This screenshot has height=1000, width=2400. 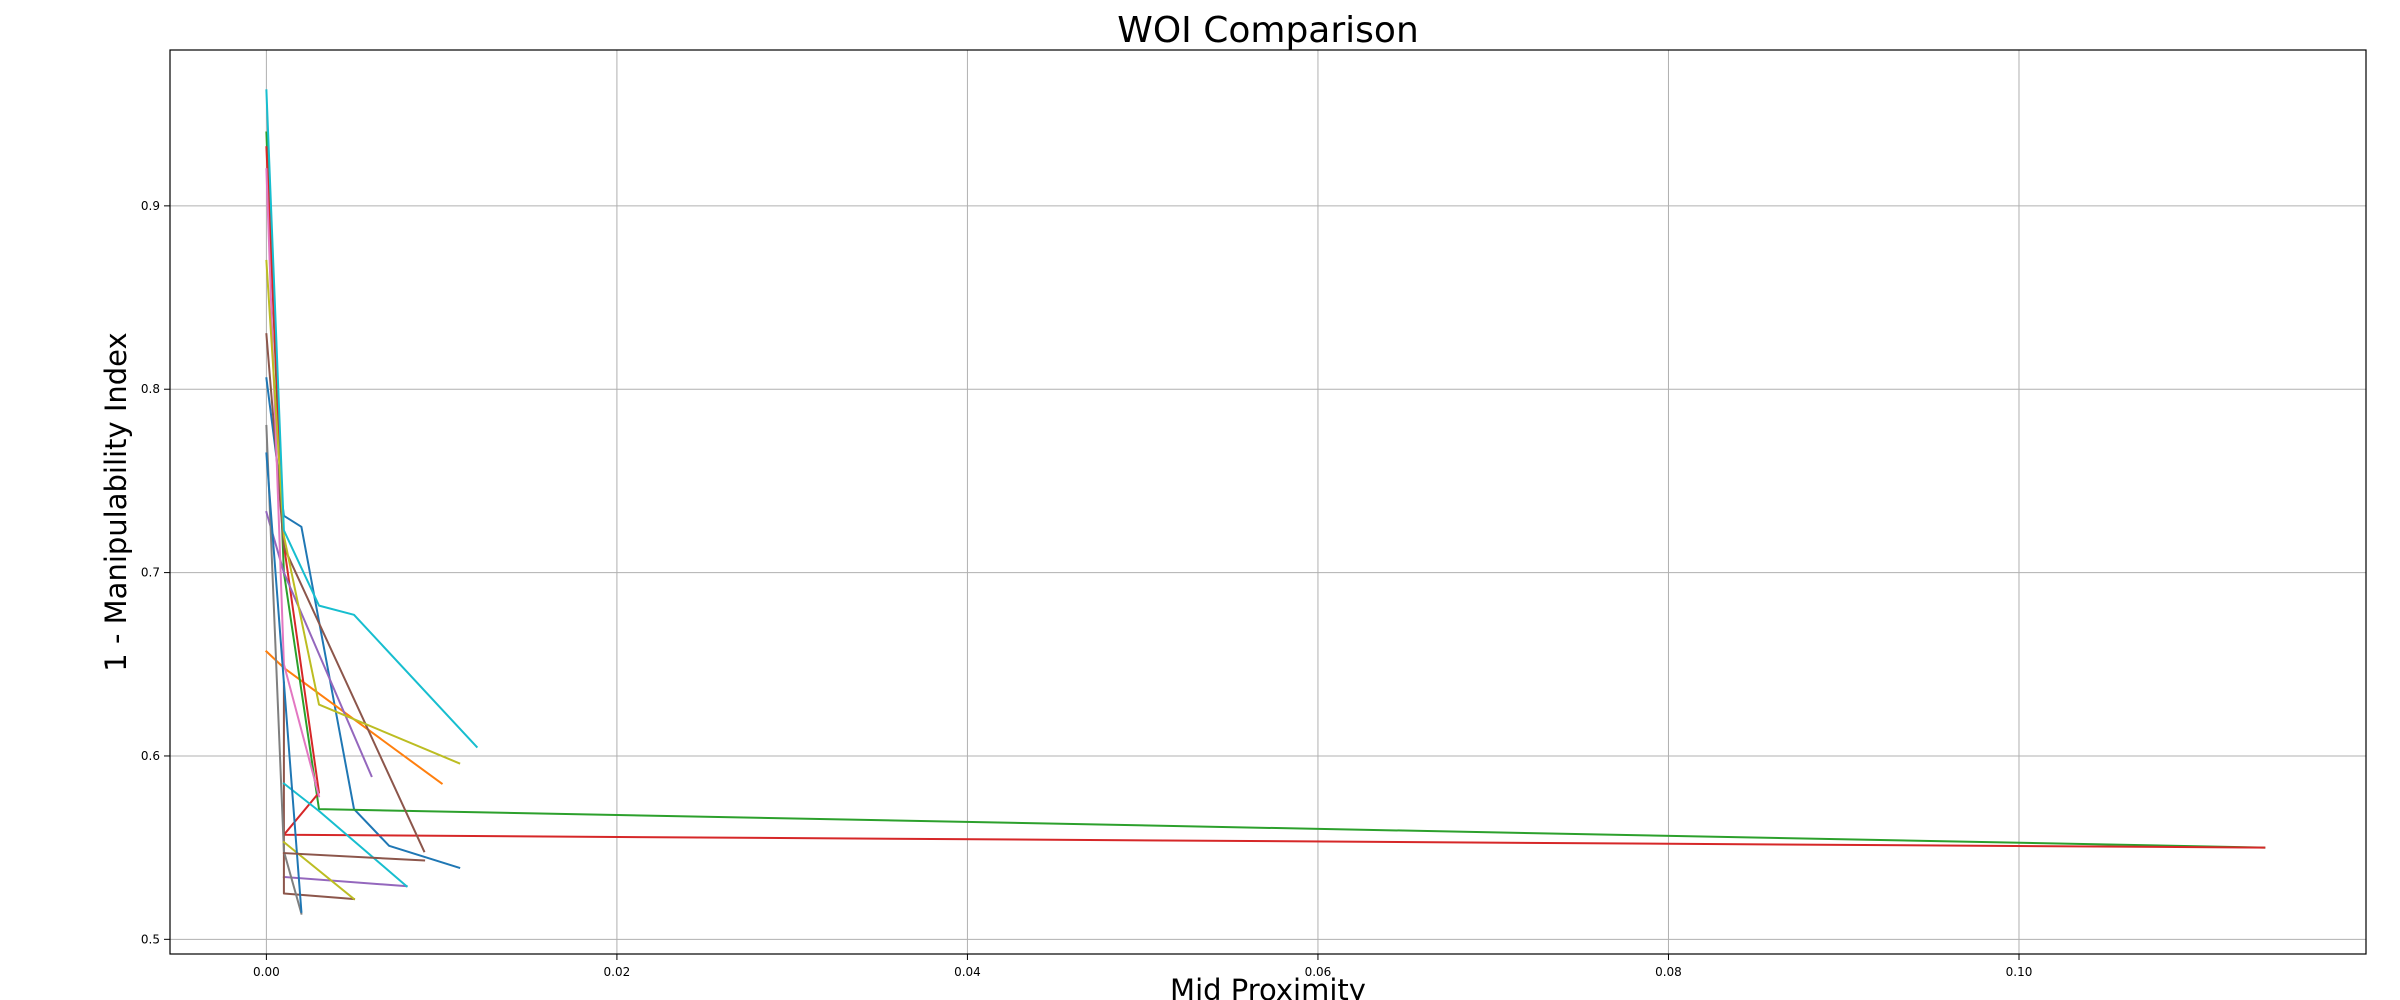 I want to click on x-axis-ticks: 0.00 0.02 0.04 0.06 0.08 0.10, so click(x=1142, y=966).